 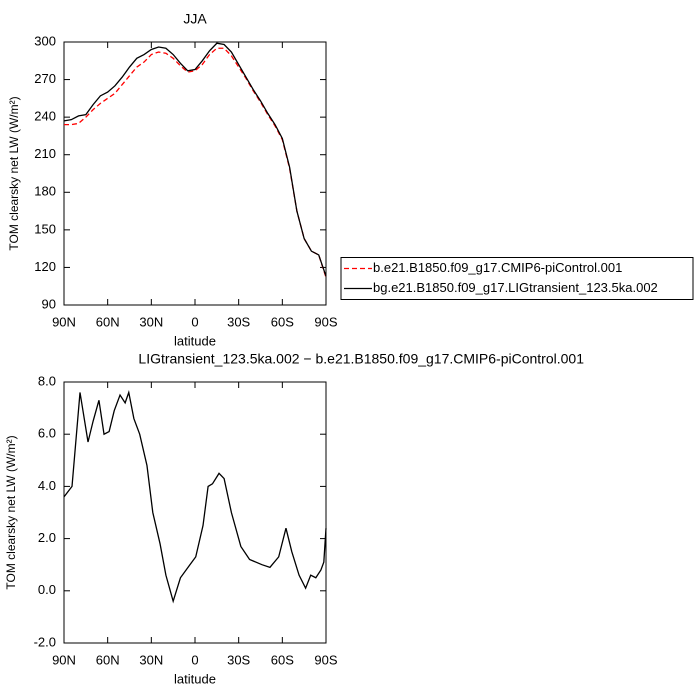 I want to click on y-tick-label: 300, so click(x=45, y=40).